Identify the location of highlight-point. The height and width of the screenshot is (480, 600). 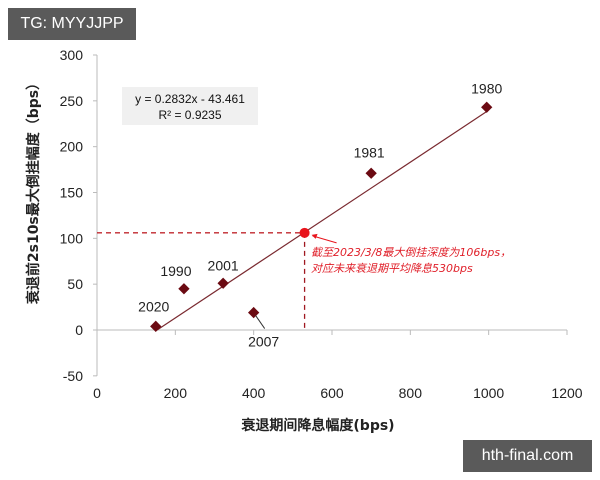
(304, 232).